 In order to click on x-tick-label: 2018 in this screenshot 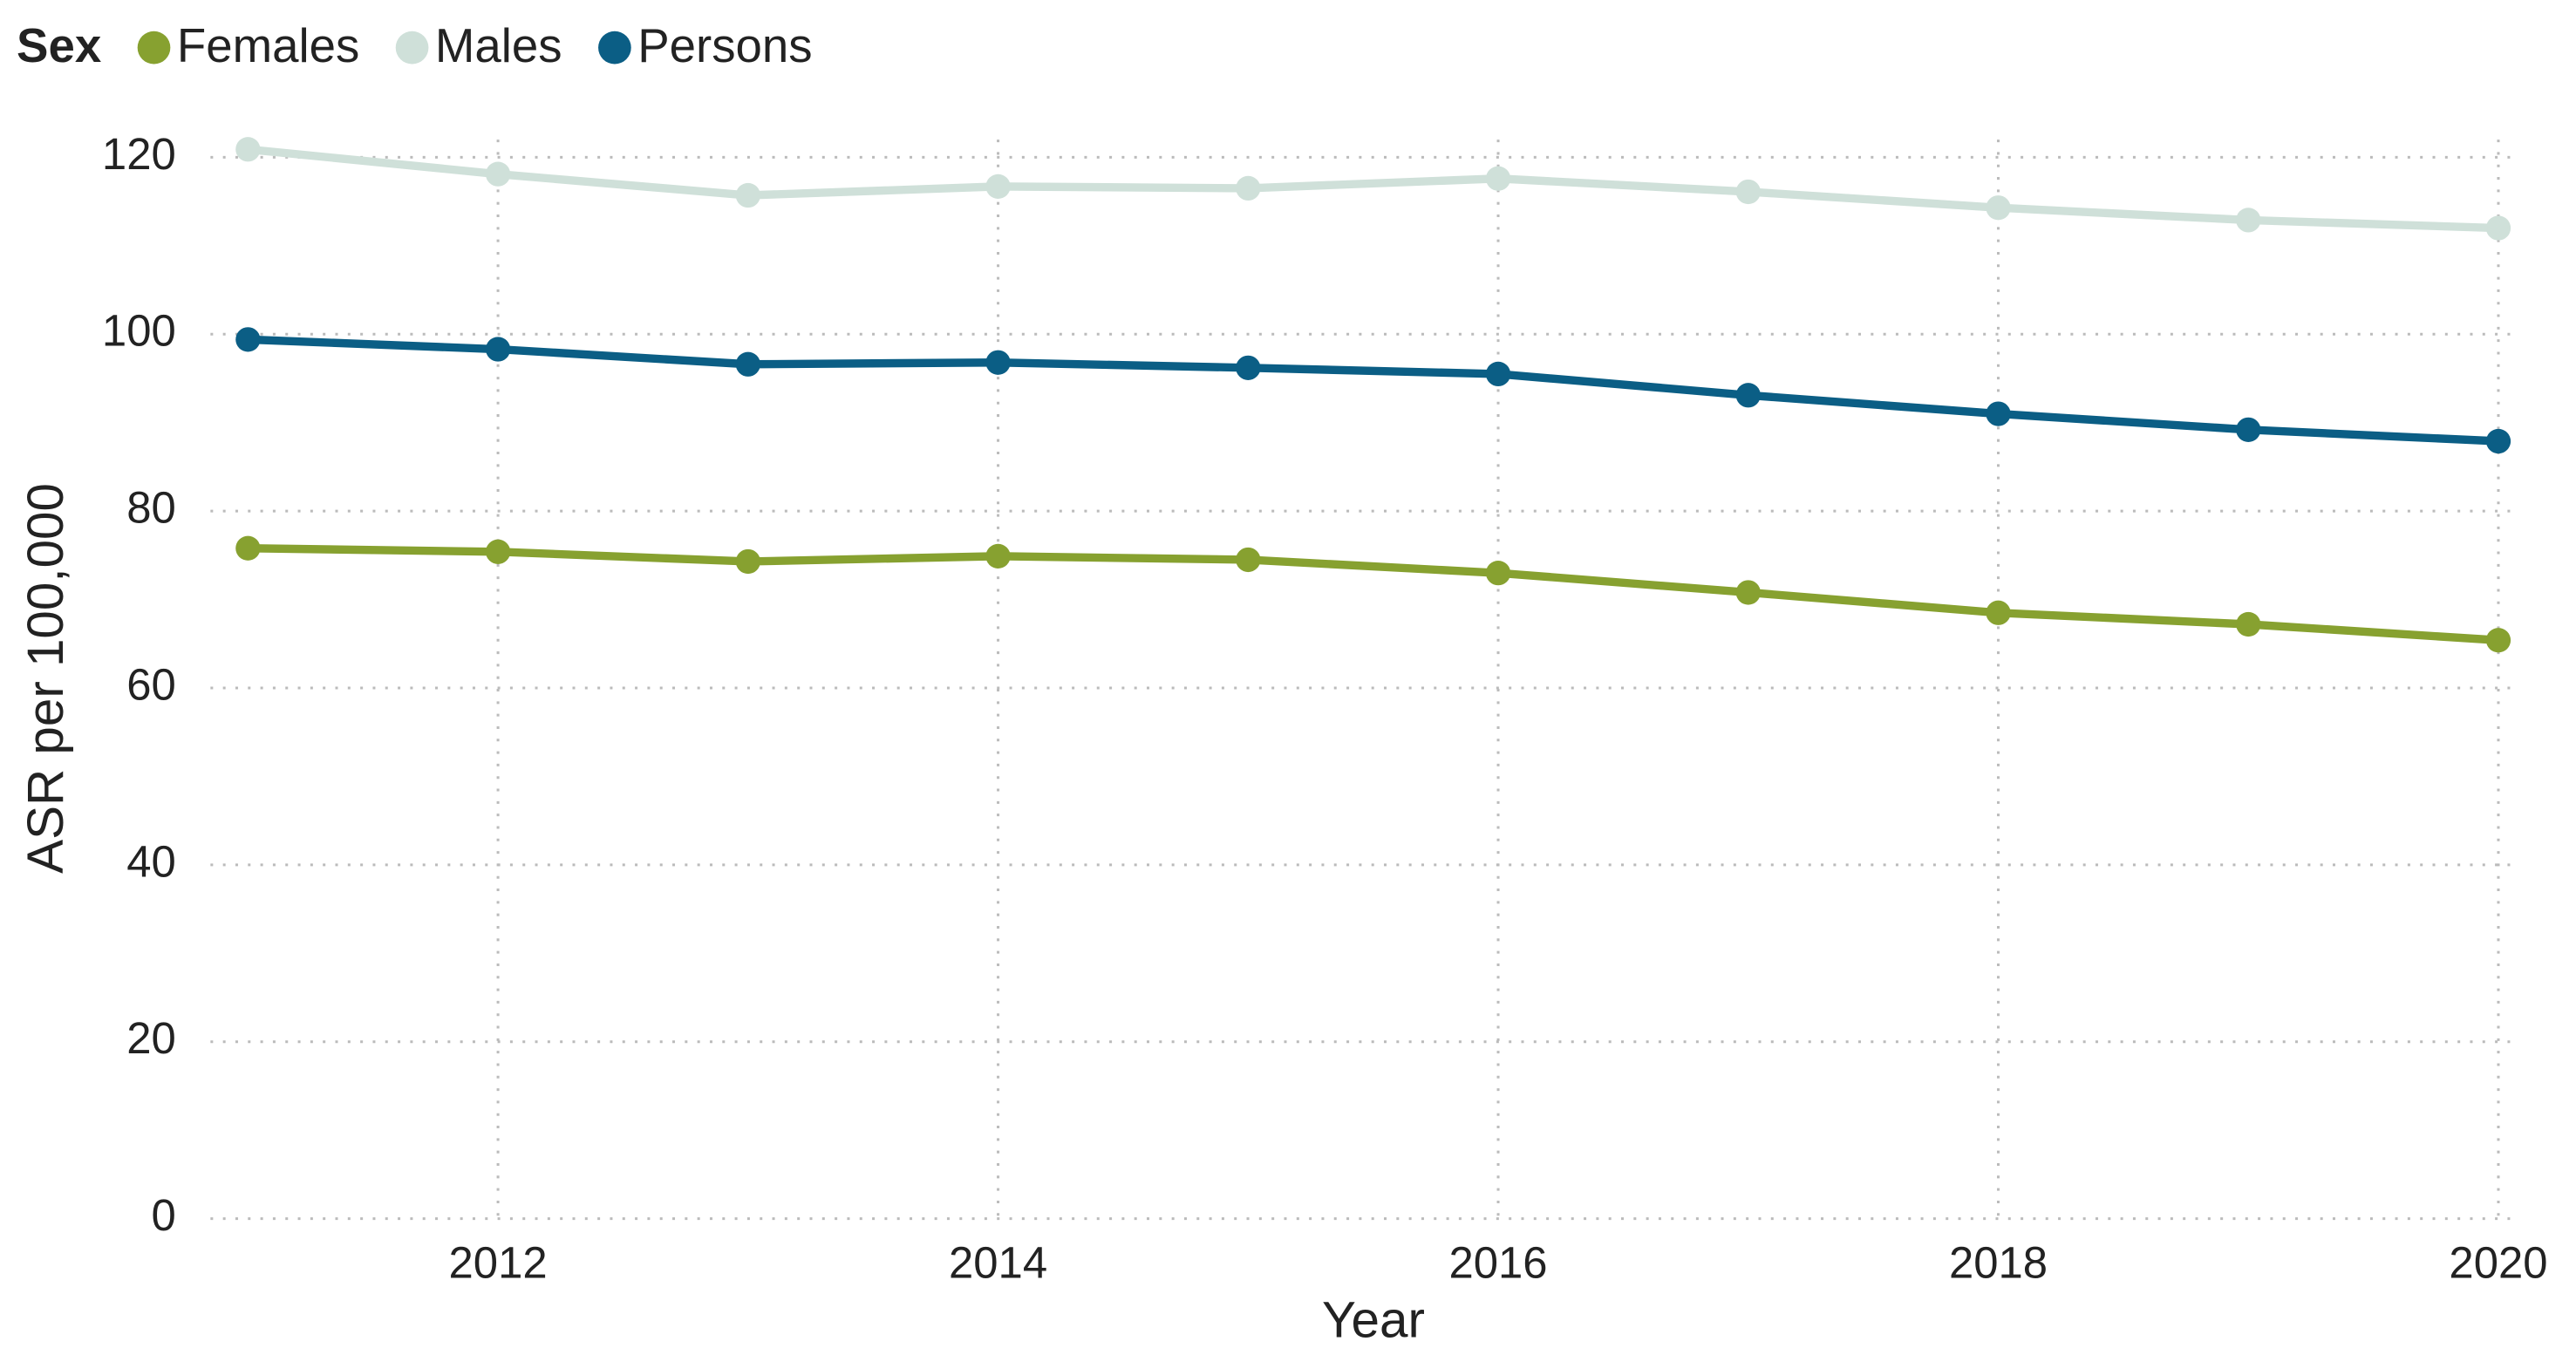, I will do `click(1999, 1263)`.